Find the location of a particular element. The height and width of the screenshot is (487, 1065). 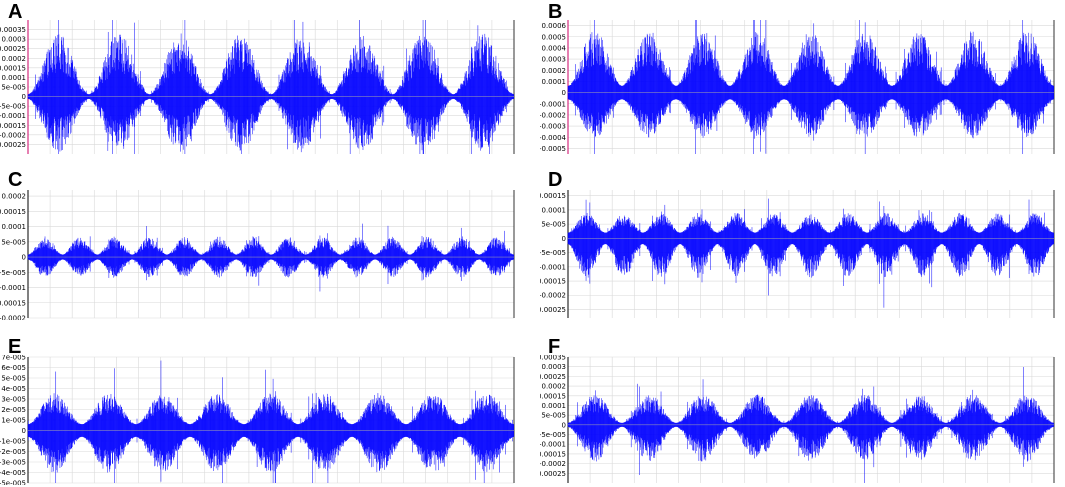

y-tick-label: -0.0003 is located at coordinates (553, 127).